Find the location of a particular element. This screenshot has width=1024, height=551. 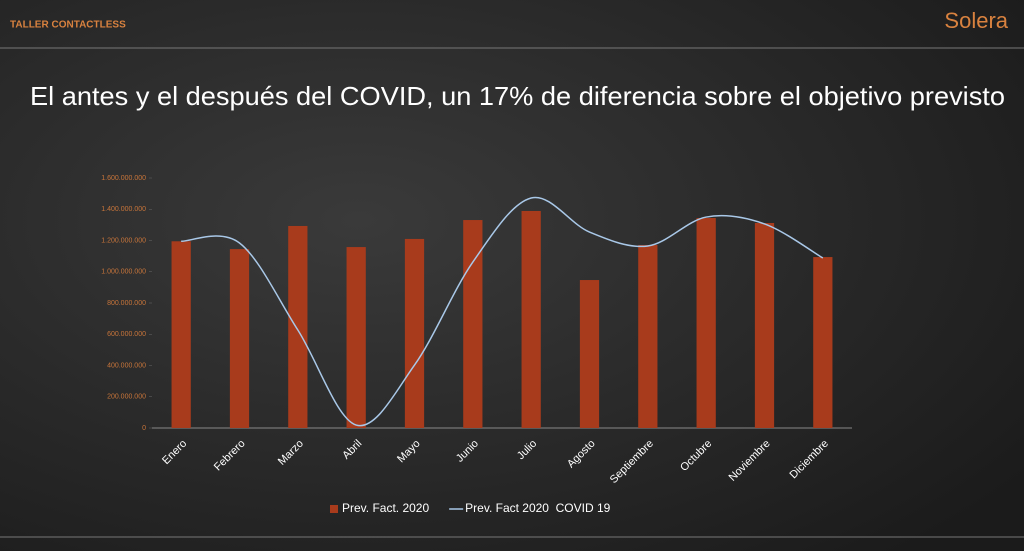

legend-label: Prev. Fact 2020 COVID 19 is located at coordinates (537, 508).